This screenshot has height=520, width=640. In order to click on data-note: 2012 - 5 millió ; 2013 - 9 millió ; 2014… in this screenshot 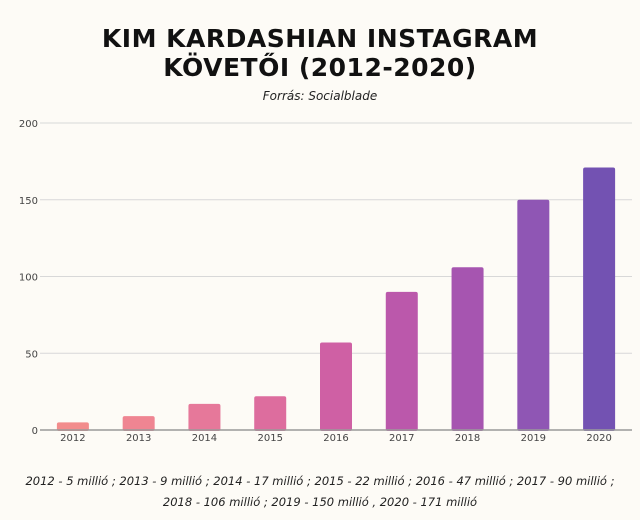, I will do `click(320, 492)`.